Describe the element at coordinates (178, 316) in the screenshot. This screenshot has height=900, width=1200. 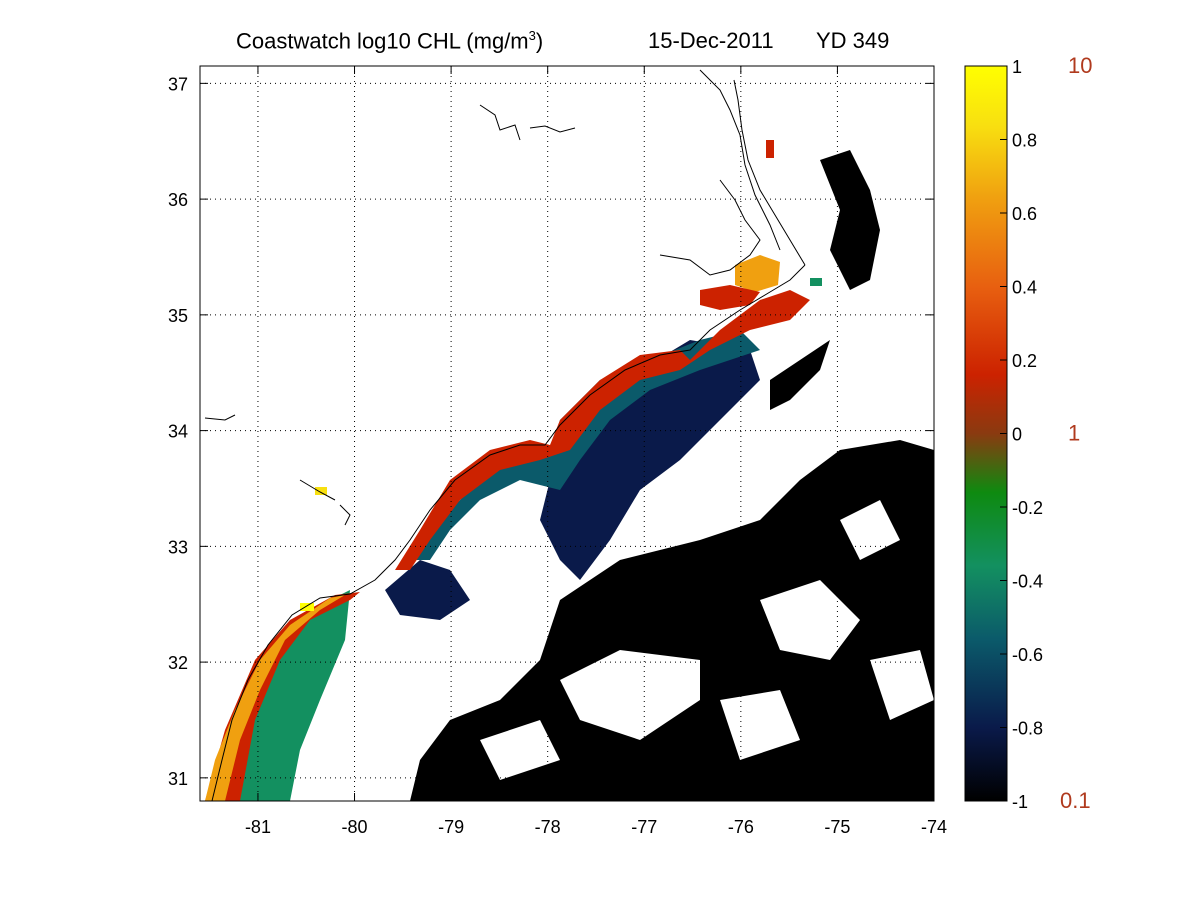
I see `y-tick-label: 35` at that location.